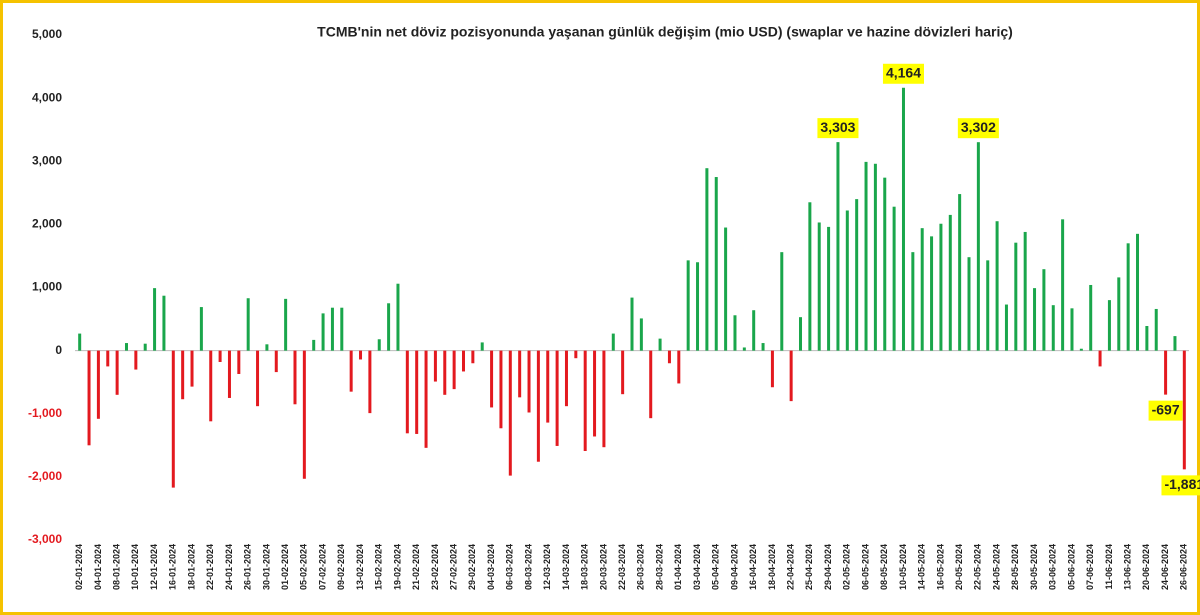 Image resolution: width=1200 pixels, height=615 pixels. I want to click on value-label: 3,302, so click(978, 127).